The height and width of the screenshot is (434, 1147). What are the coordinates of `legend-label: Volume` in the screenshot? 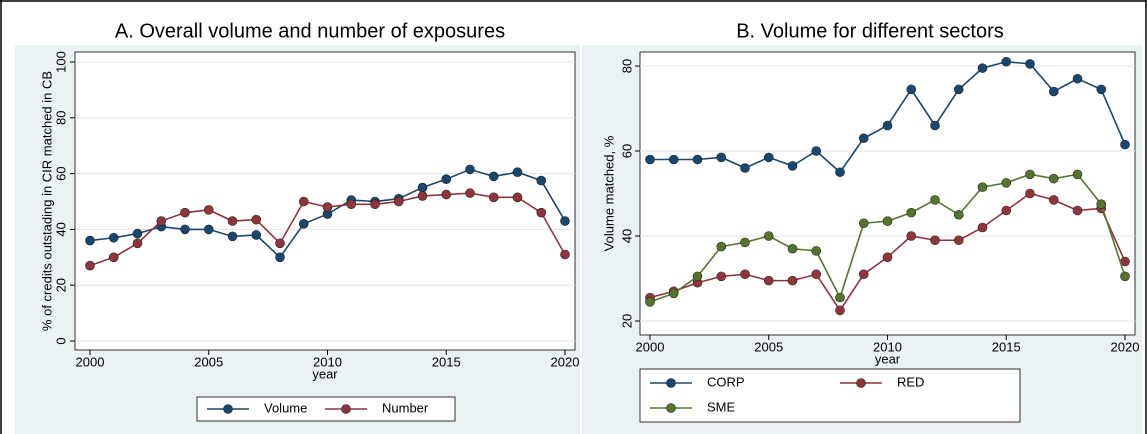 It's located at (285, 407).